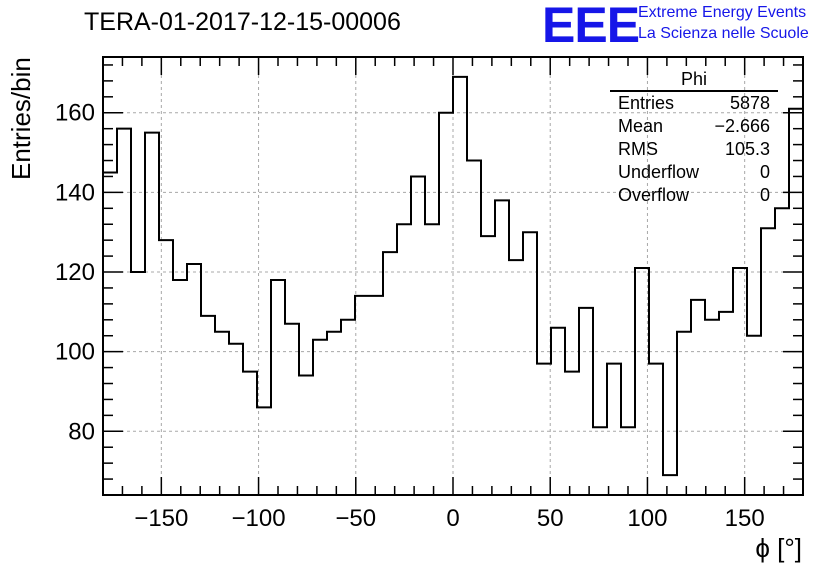  I want to click on x-tick-label: −150, so click(161, 518).